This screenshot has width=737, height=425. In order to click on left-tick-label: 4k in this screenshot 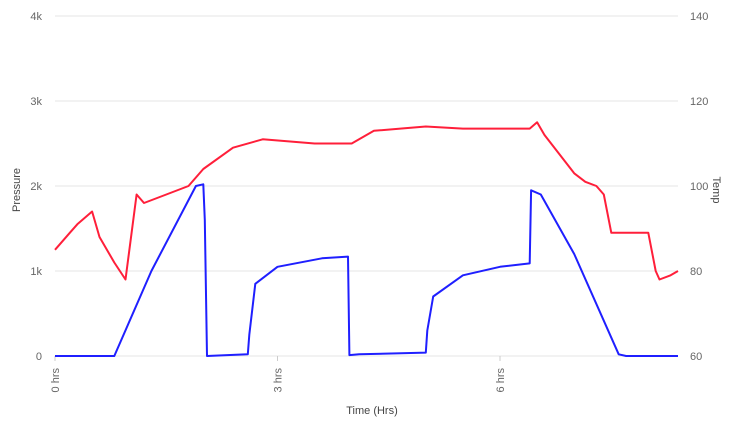, I will do `click(36, 17)`.